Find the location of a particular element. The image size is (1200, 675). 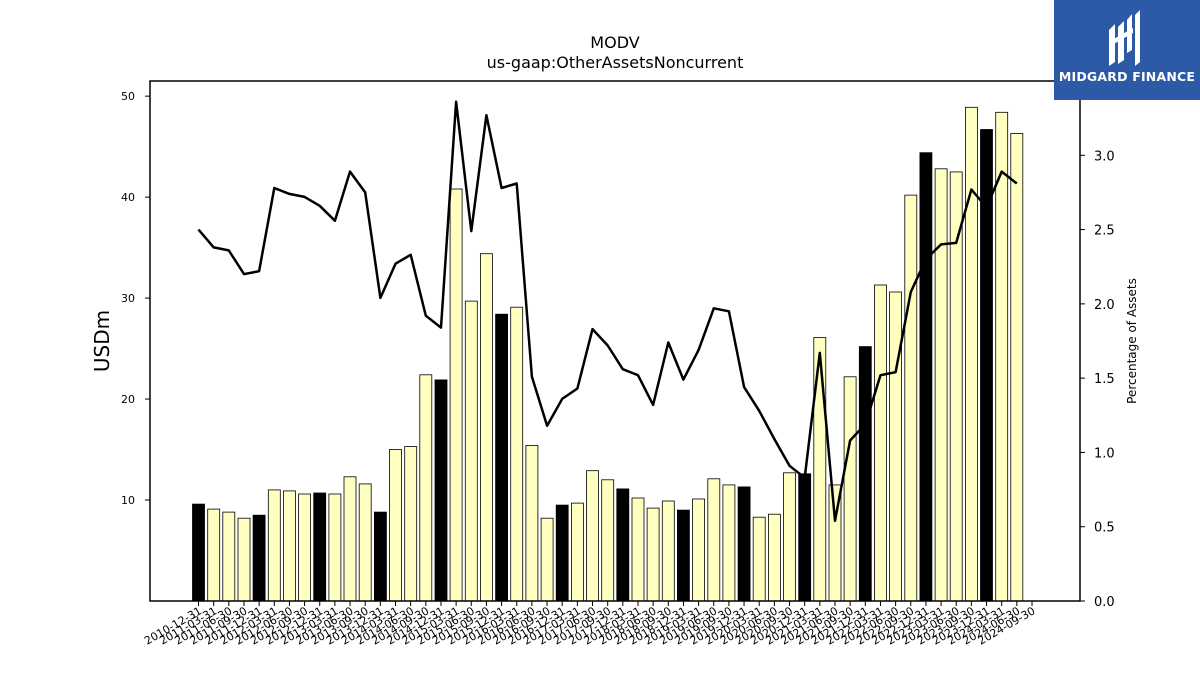

brand-name: MIDGARD FINANCE is located at coordinates (1127, 76).